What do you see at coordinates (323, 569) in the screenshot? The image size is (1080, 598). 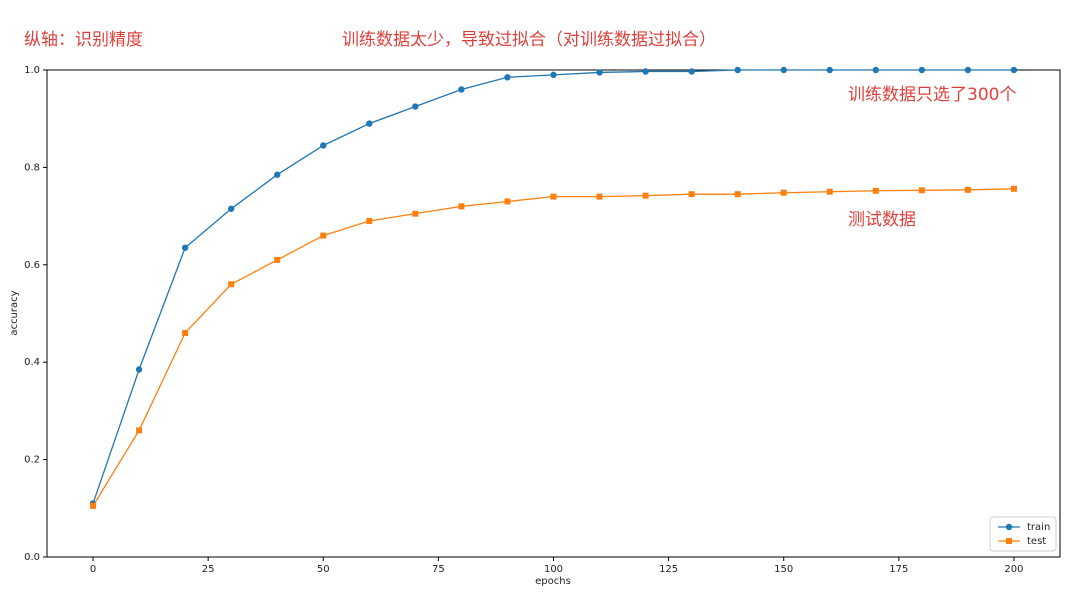 I see `x-tick-label: 50` at bounding box center [323, 569].